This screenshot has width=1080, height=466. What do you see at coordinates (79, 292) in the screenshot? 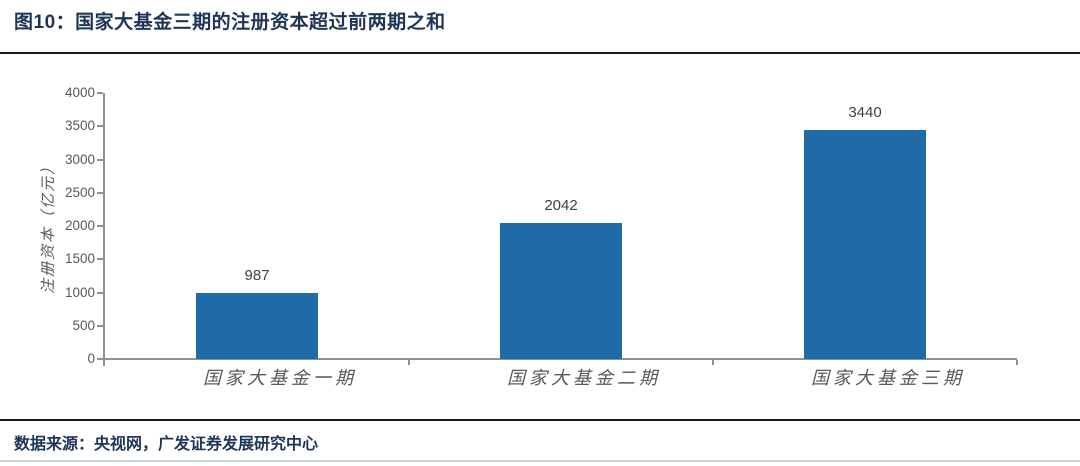
I see `y-axis-tick-label: 1000` at bounding box center [79, 292].